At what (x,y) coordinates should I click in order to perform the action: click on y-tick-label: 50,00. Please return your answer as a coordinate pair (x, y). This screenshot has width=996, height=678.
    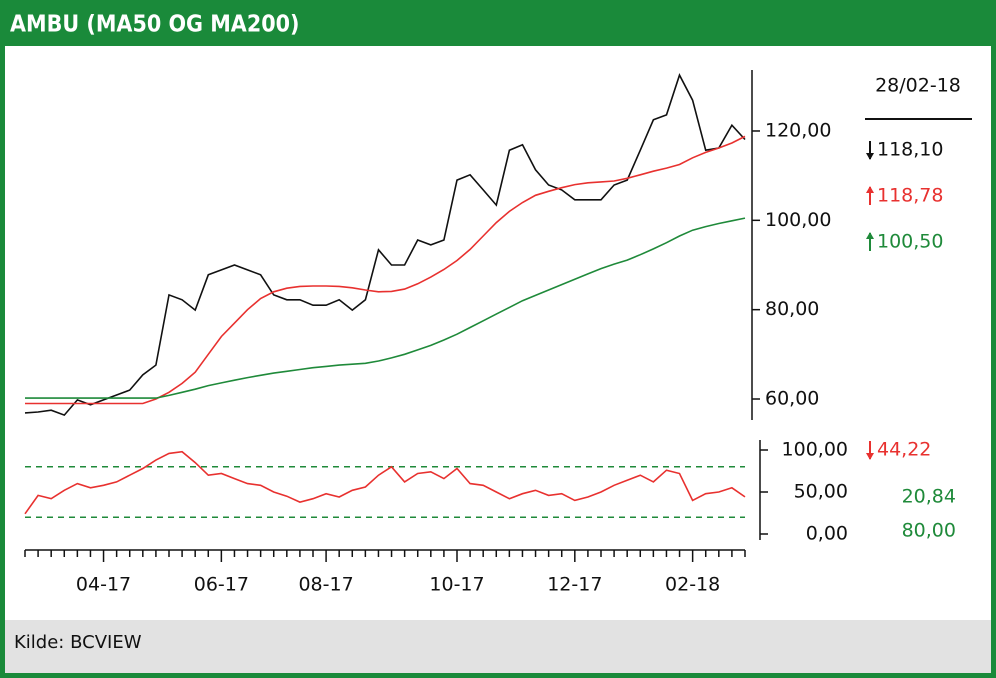
    Looking at the image, I should click on (821, 492).